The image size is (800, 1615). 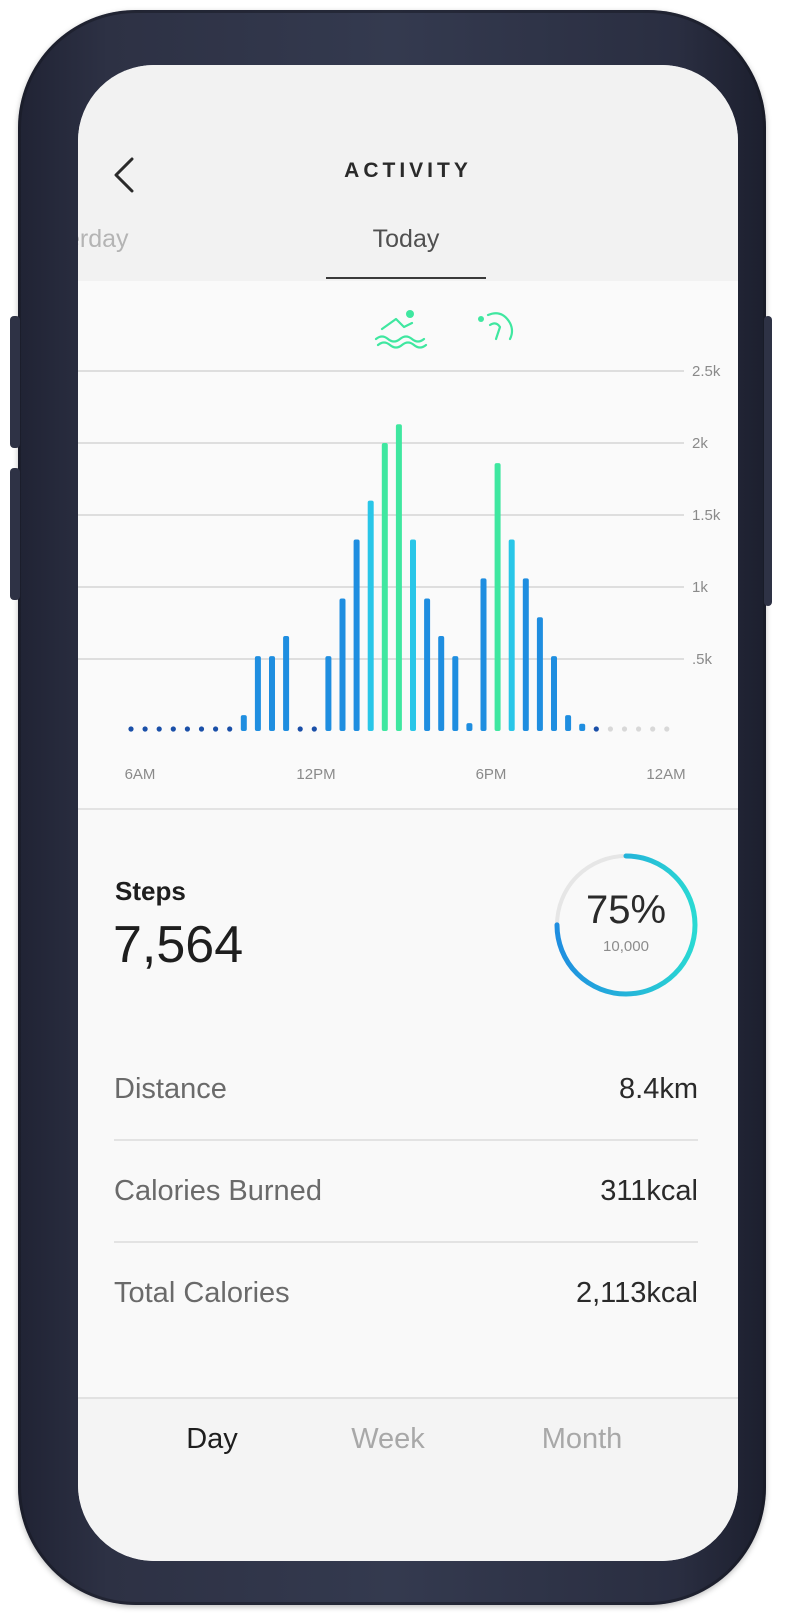 What do you see at coordinates (406, 278) in the screenshot?
I see `today-tab-underline` at bounding box center [406, 278].